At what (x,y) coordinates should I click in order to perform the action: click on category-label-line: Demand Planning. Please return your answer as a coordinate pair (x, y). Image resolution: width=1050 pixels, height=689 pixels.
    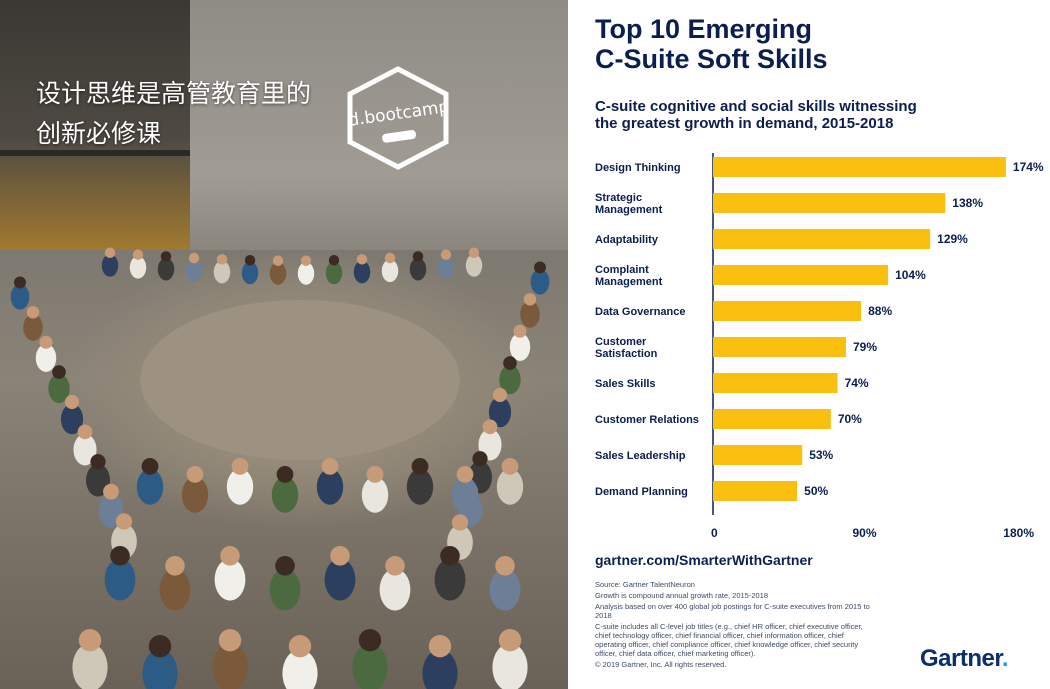
    Looking at the image, I should click on (641, 492).